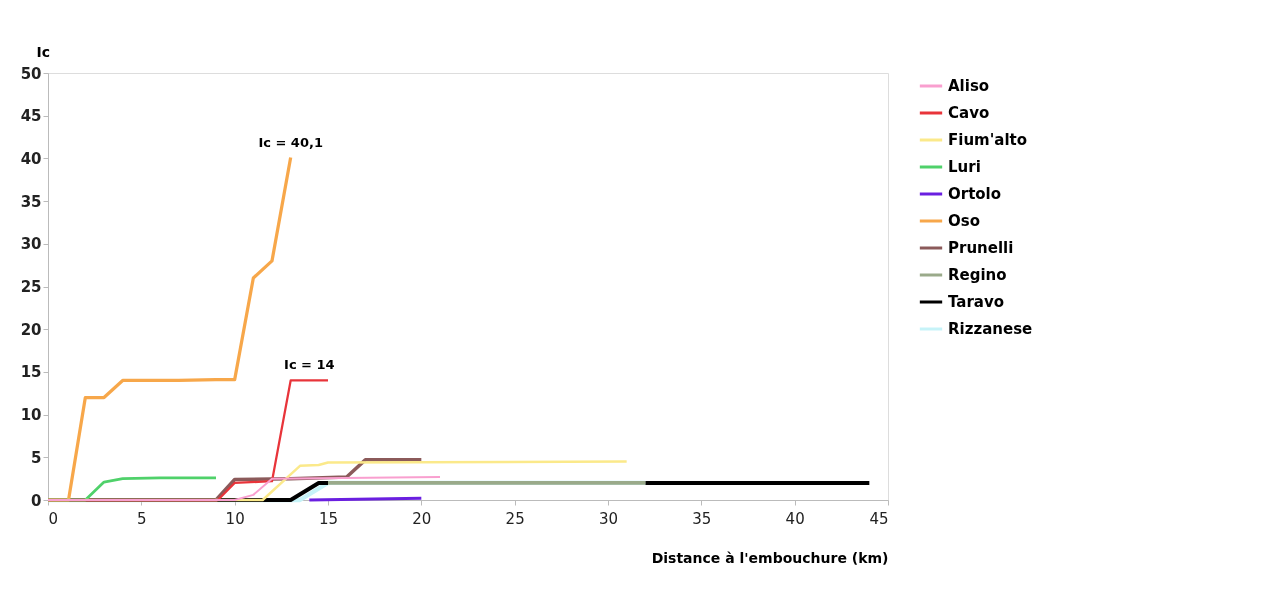  What do you see at coordinates (31, 372) in the screenshot?
I see `y-tick-label: 15` at bounding box center [31, 372].